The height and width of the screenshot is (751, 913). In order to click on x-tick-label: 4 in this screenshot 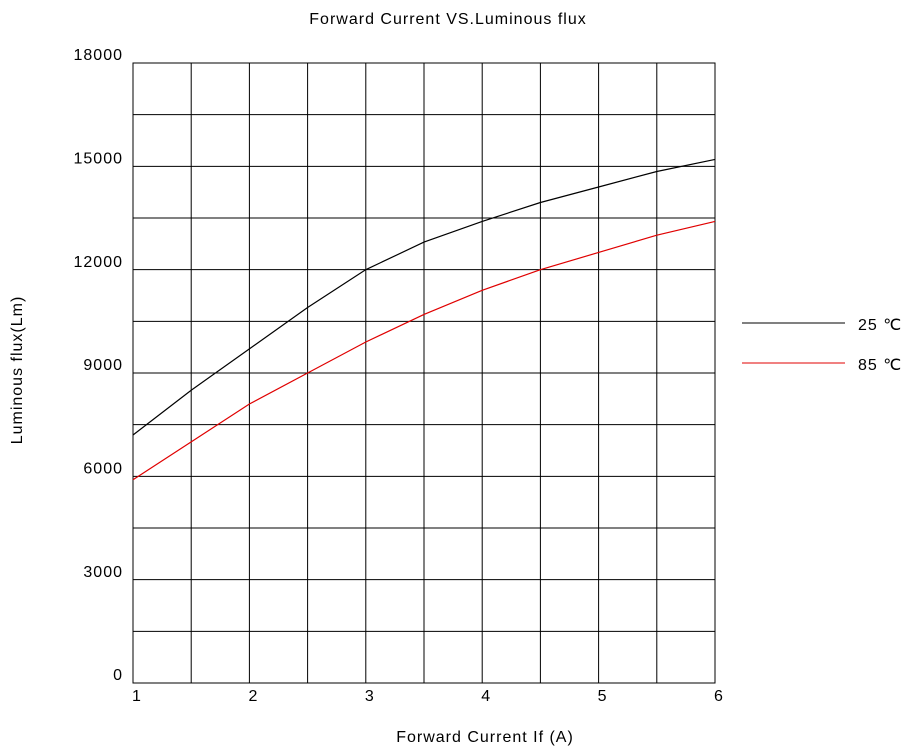, I will do `click(486, 696)`.